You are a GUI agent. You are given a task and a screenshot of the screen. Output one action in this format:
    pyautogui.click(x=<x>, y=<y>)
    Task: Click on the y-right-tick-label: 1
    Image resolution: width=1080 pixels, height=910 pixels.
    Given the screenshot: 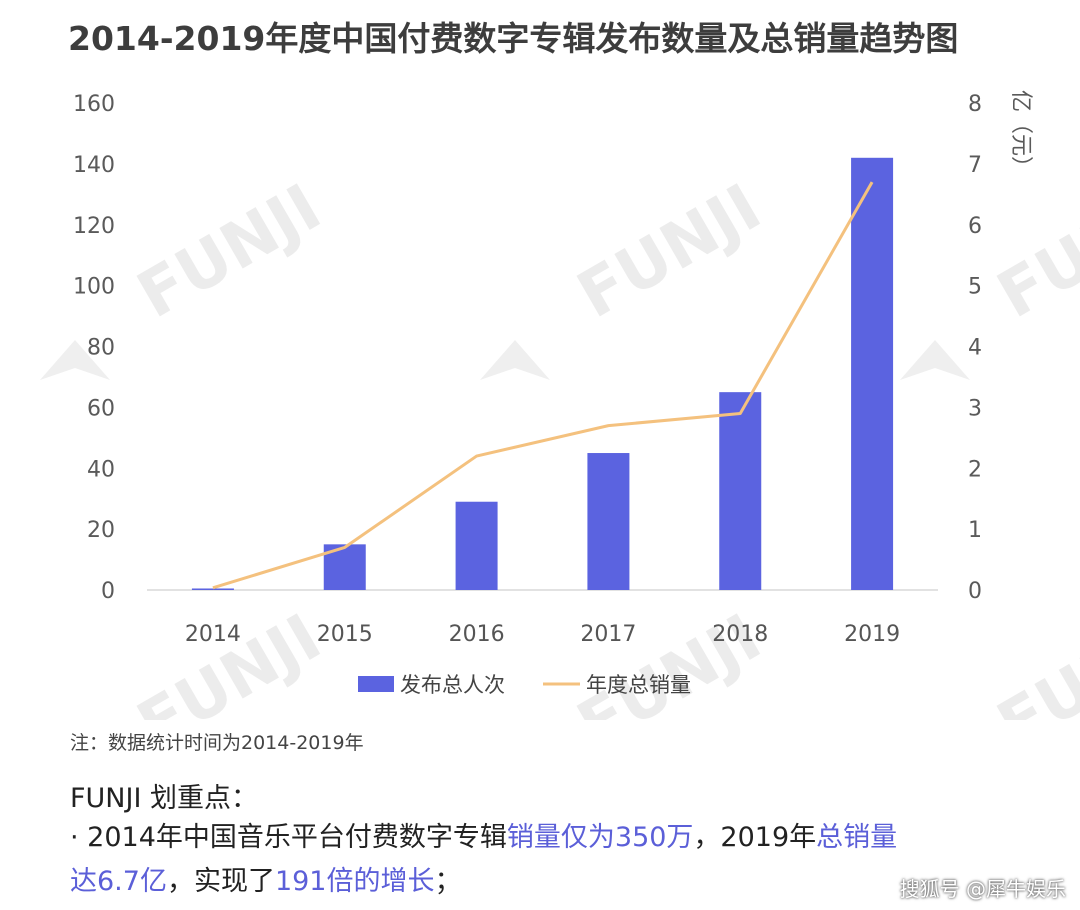 What is the action you would take?
    pyautogui.click(x=975, y=530)
    